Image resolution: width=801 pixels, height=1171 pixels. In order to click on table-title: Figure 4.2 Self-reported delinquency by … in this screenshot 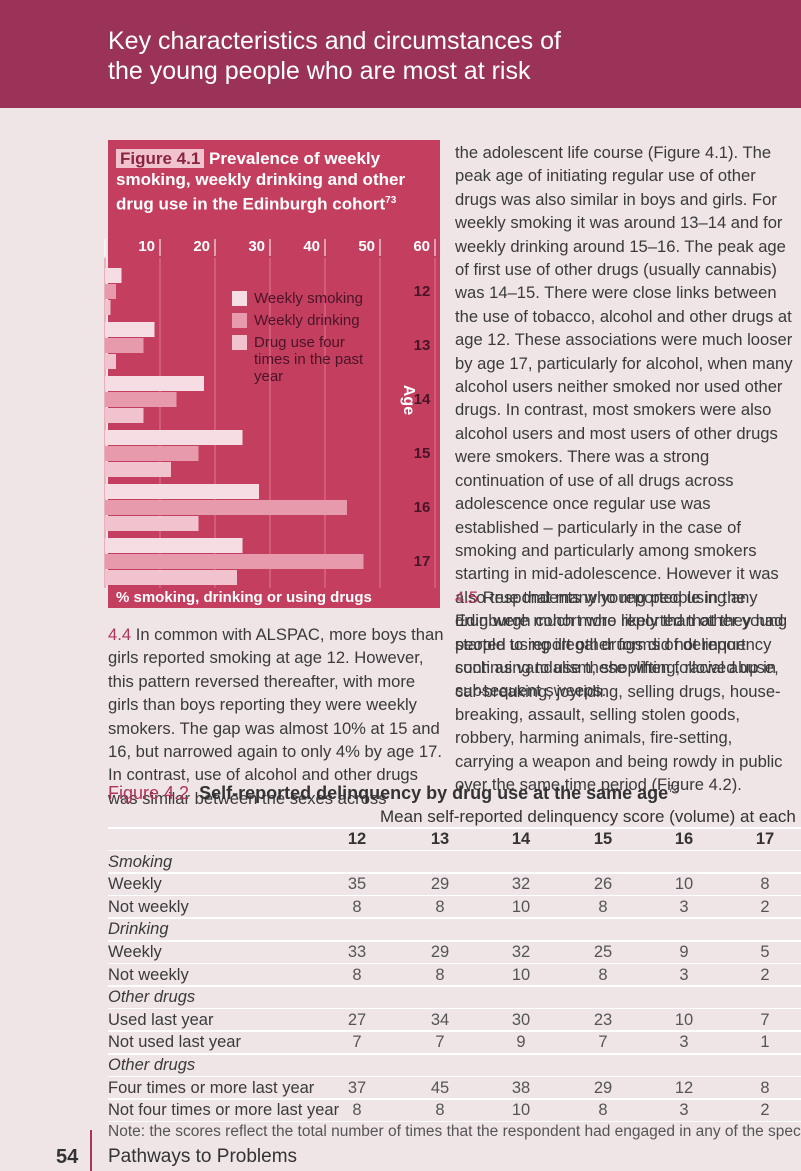, I will do `click(393, 793)`.